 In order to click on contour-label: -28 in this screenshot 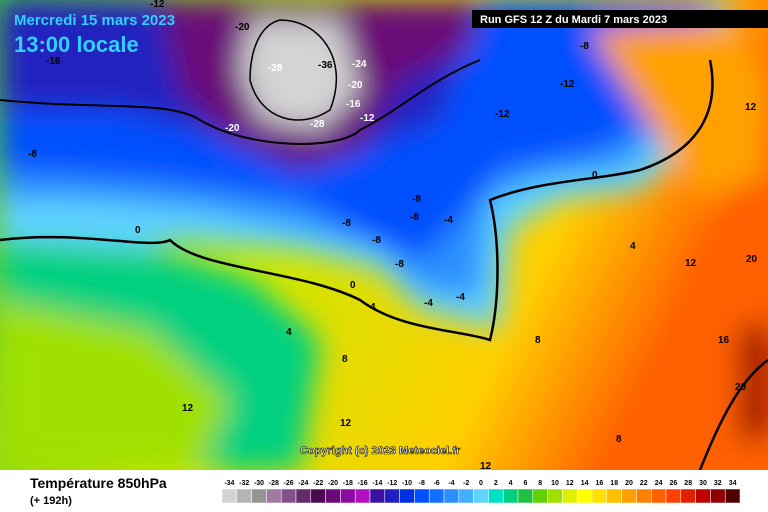, I will do `click(317, 124)`.